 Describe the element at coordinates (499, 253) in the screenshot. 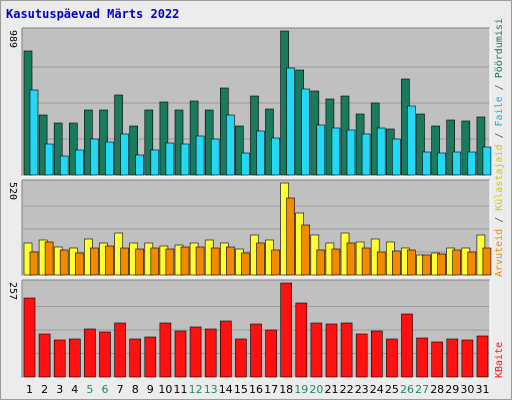

I see `legend-item: Arvuteid` at that location.